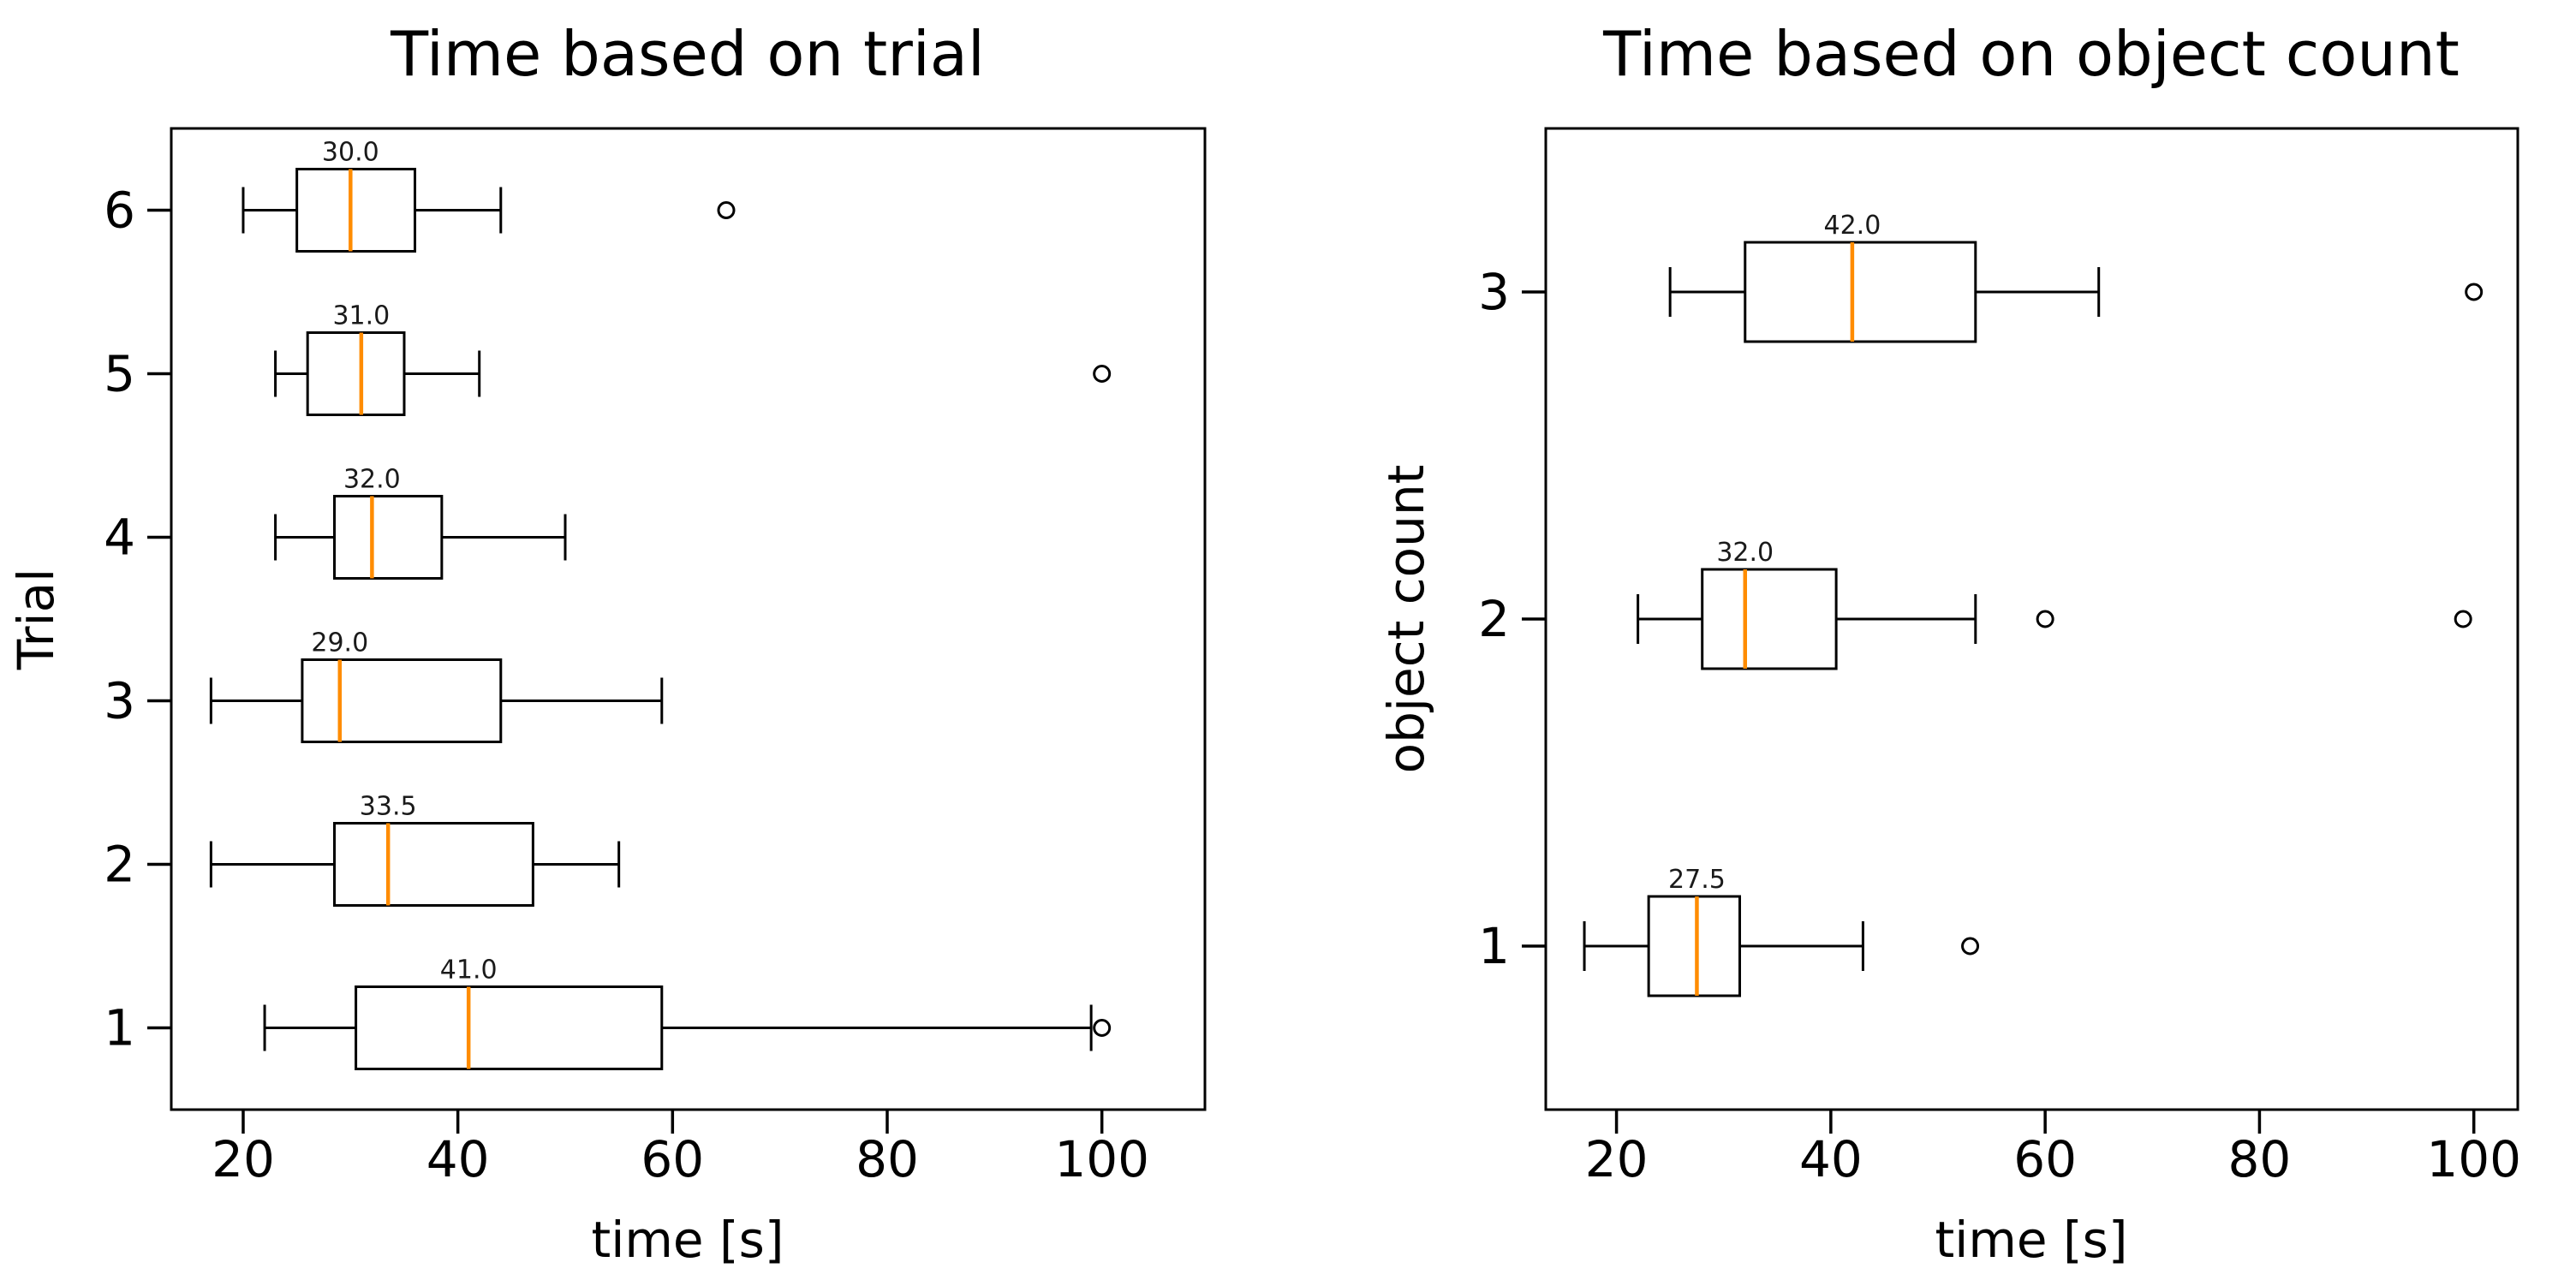 This screenshot has width=2576, height=1286. I want to click on box-row-2: 32.0, so click(2054, 604).